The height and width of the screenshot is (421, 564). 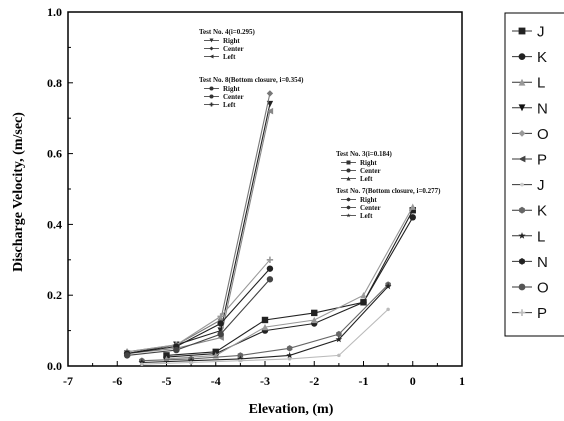 What do you see at coordinates (216, 381) in the screenshot?
I see `x-tick-label: -4` at bounding box center [216, 381].